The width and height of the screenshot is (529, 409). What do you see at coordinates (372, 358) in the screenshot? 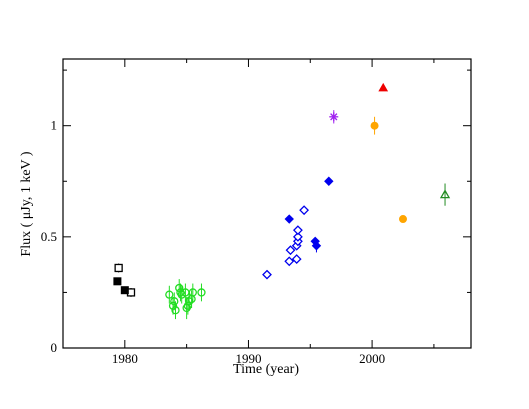
I see `x-tick-label: 2000` at bounding box center [372, 358].